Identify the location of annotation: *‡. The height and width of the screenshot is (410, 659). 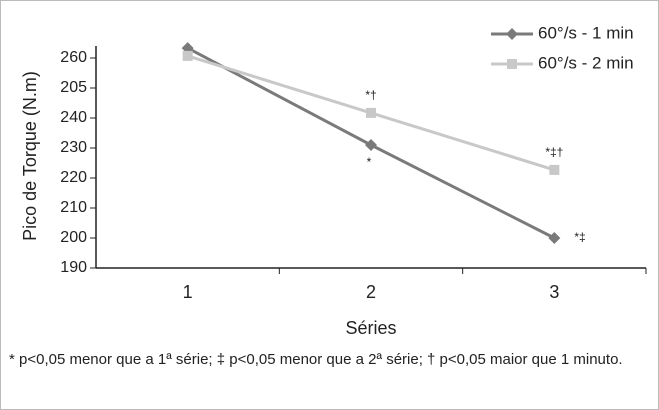
(579, 237).